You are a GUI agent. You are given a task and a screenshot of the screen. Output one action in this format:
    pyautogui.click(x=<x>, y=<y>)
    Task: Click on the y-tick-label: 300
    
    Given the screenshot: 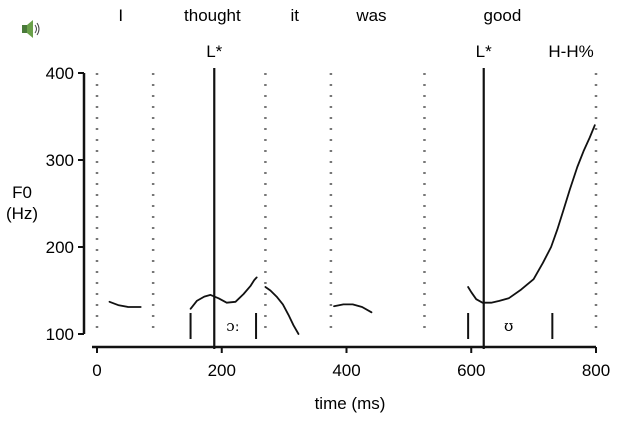 What is the action you would take?
    pyautogui.click(x=60, y=160)
    